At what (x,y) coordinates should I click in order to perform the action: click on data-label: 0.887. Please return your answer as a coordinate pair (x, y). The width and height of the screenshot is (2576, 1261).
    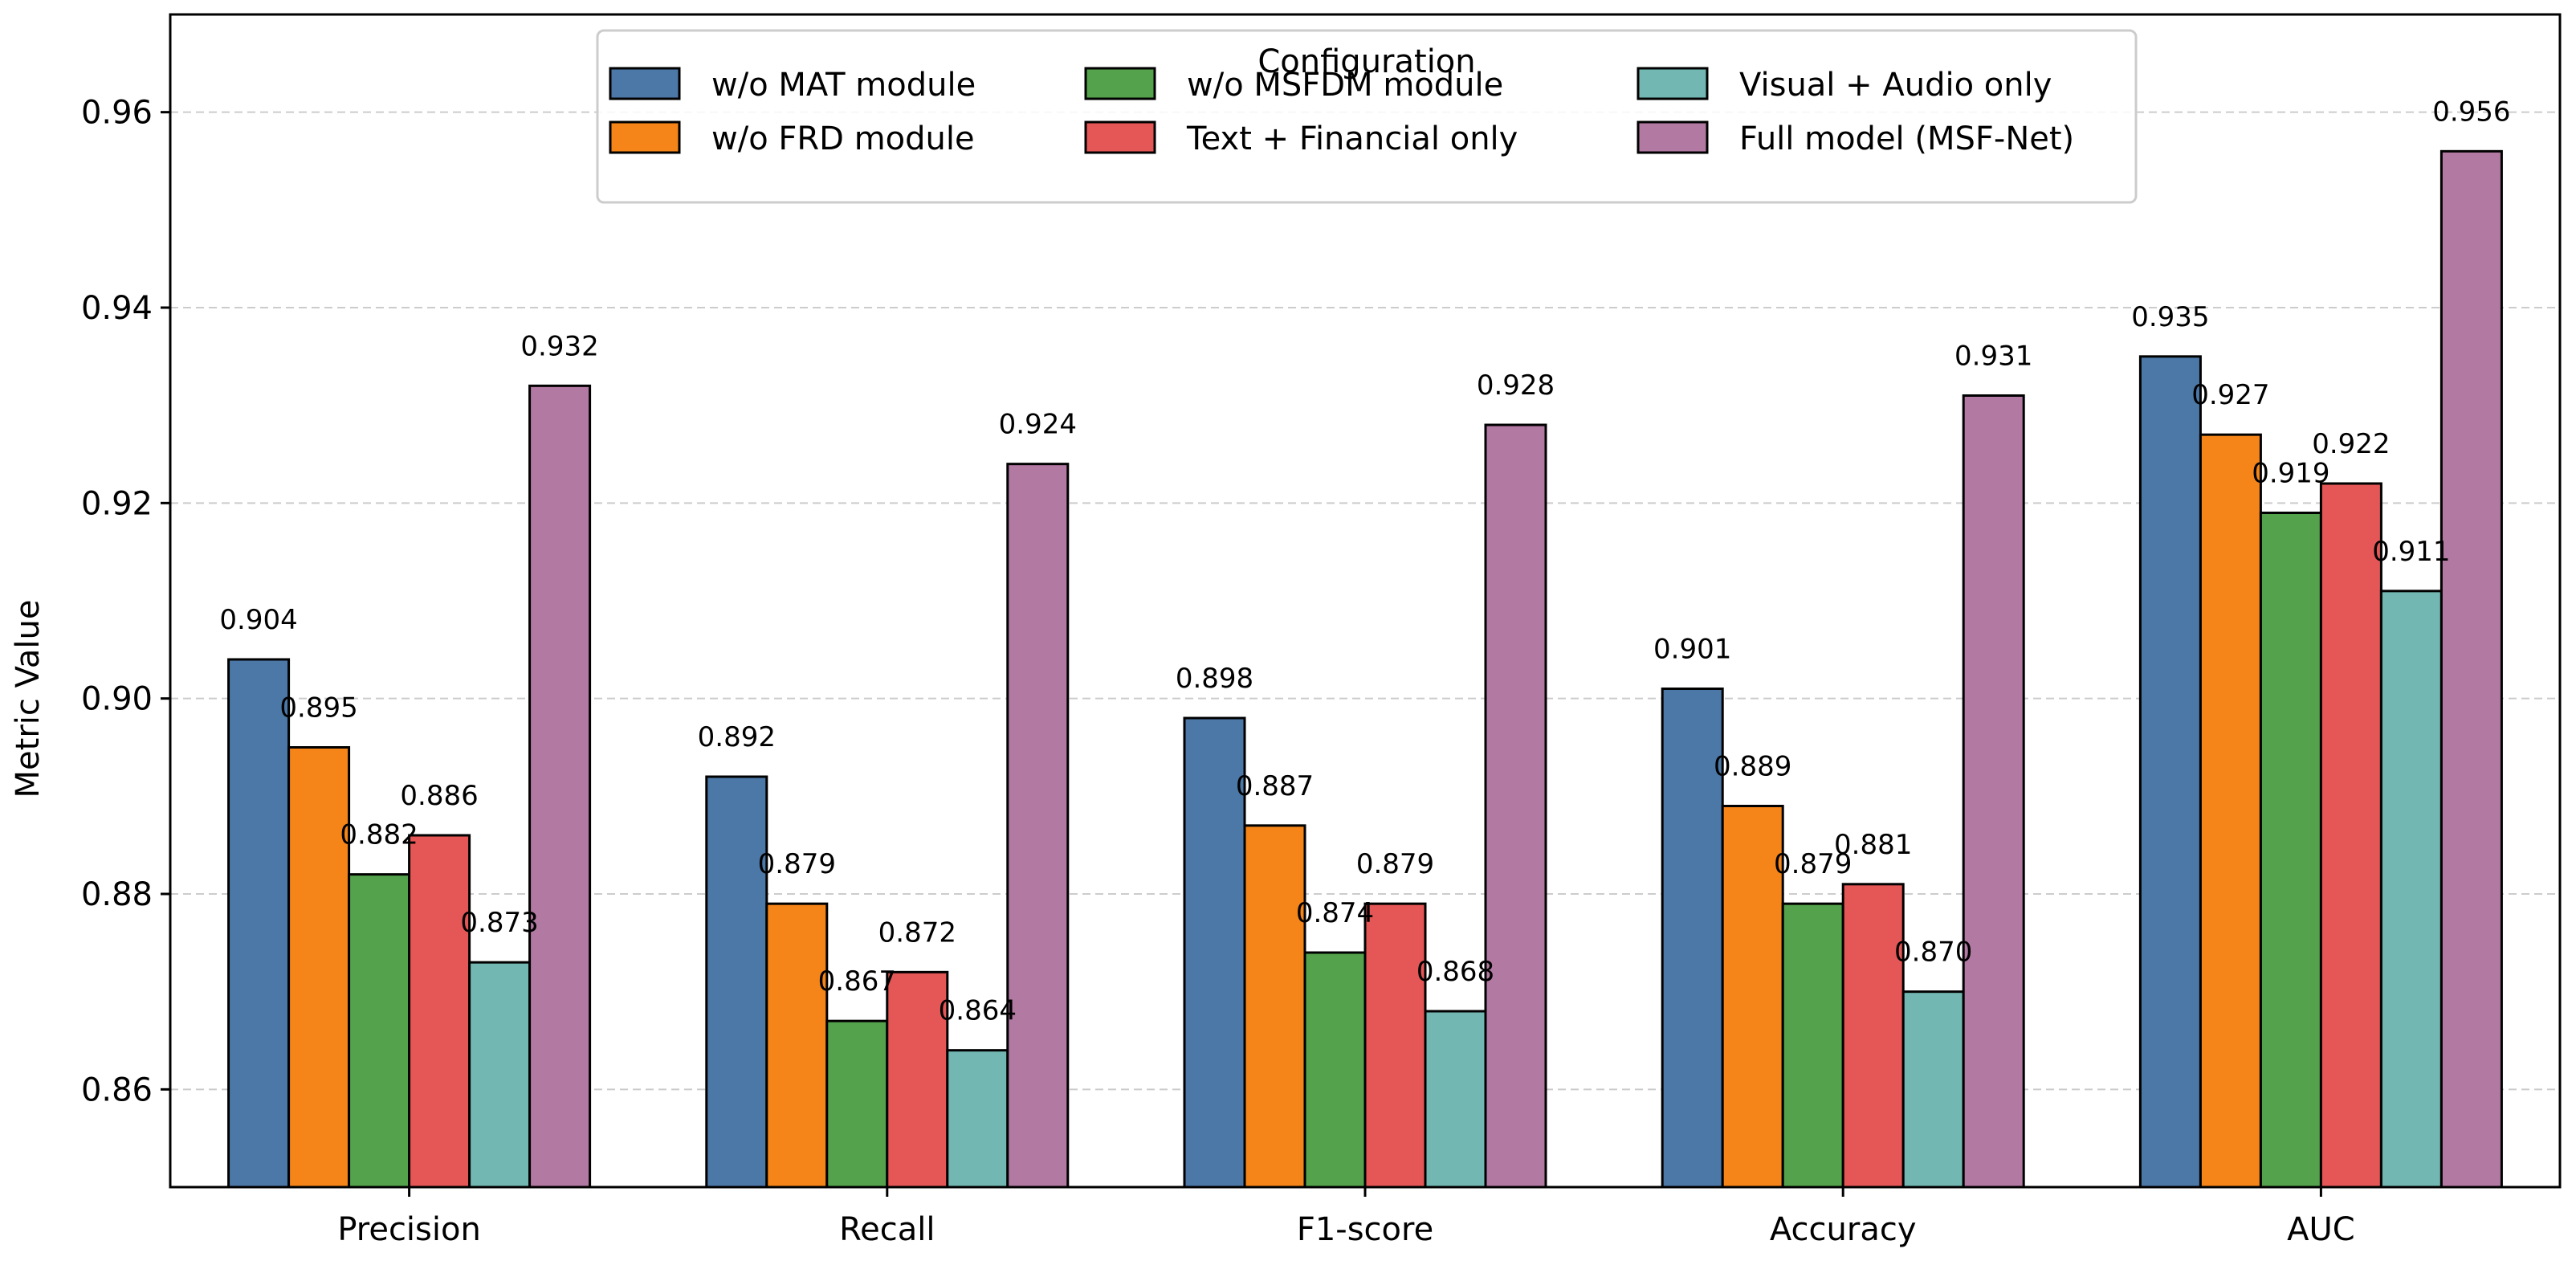
    Looking at the image, I should click on (1275, 786).